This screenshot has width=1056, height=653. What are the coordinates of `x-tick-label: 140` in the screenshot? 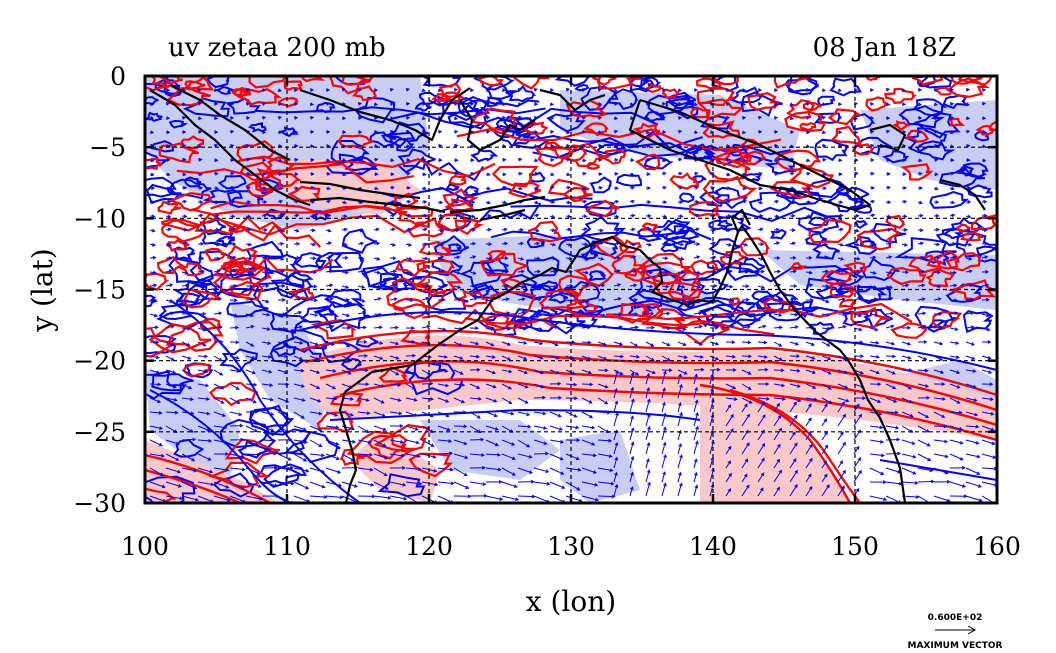 It's located at (713, 546).